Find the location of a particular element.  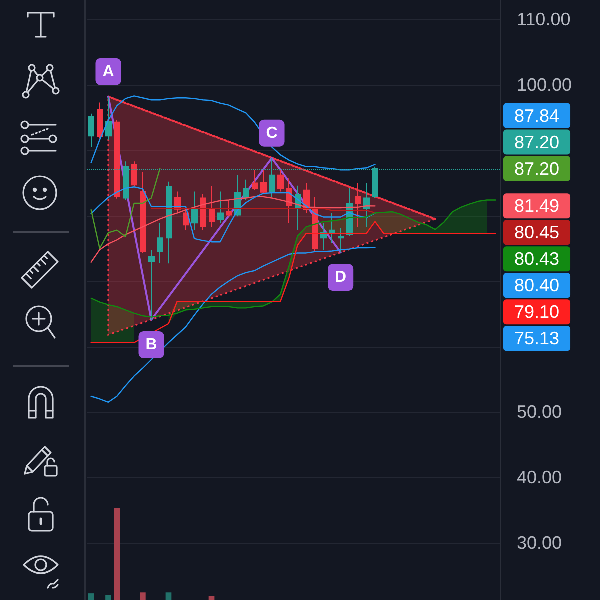

text: 80.43 is located at coordinates (537, 259).